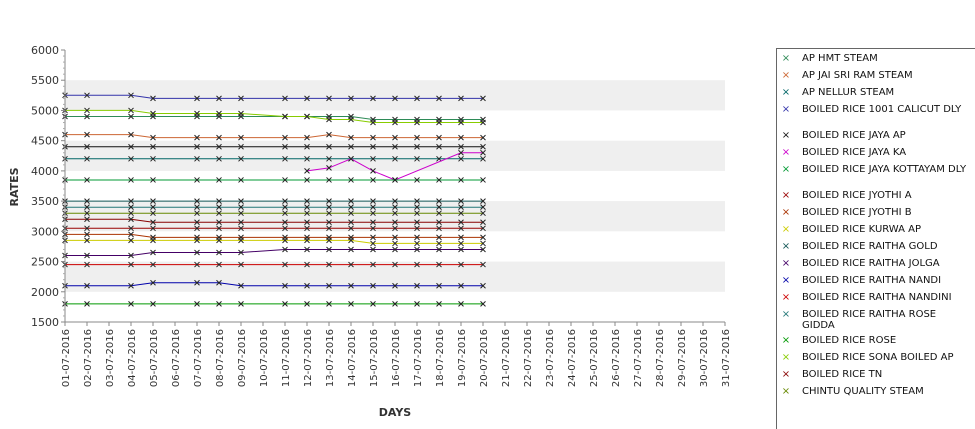 This screenshot has height=429, width=975. What do you see at coordinates (374, 358) in the screenshot?
I see `x-tick-label: 15-07-2016` at bounding box center [374, 358].